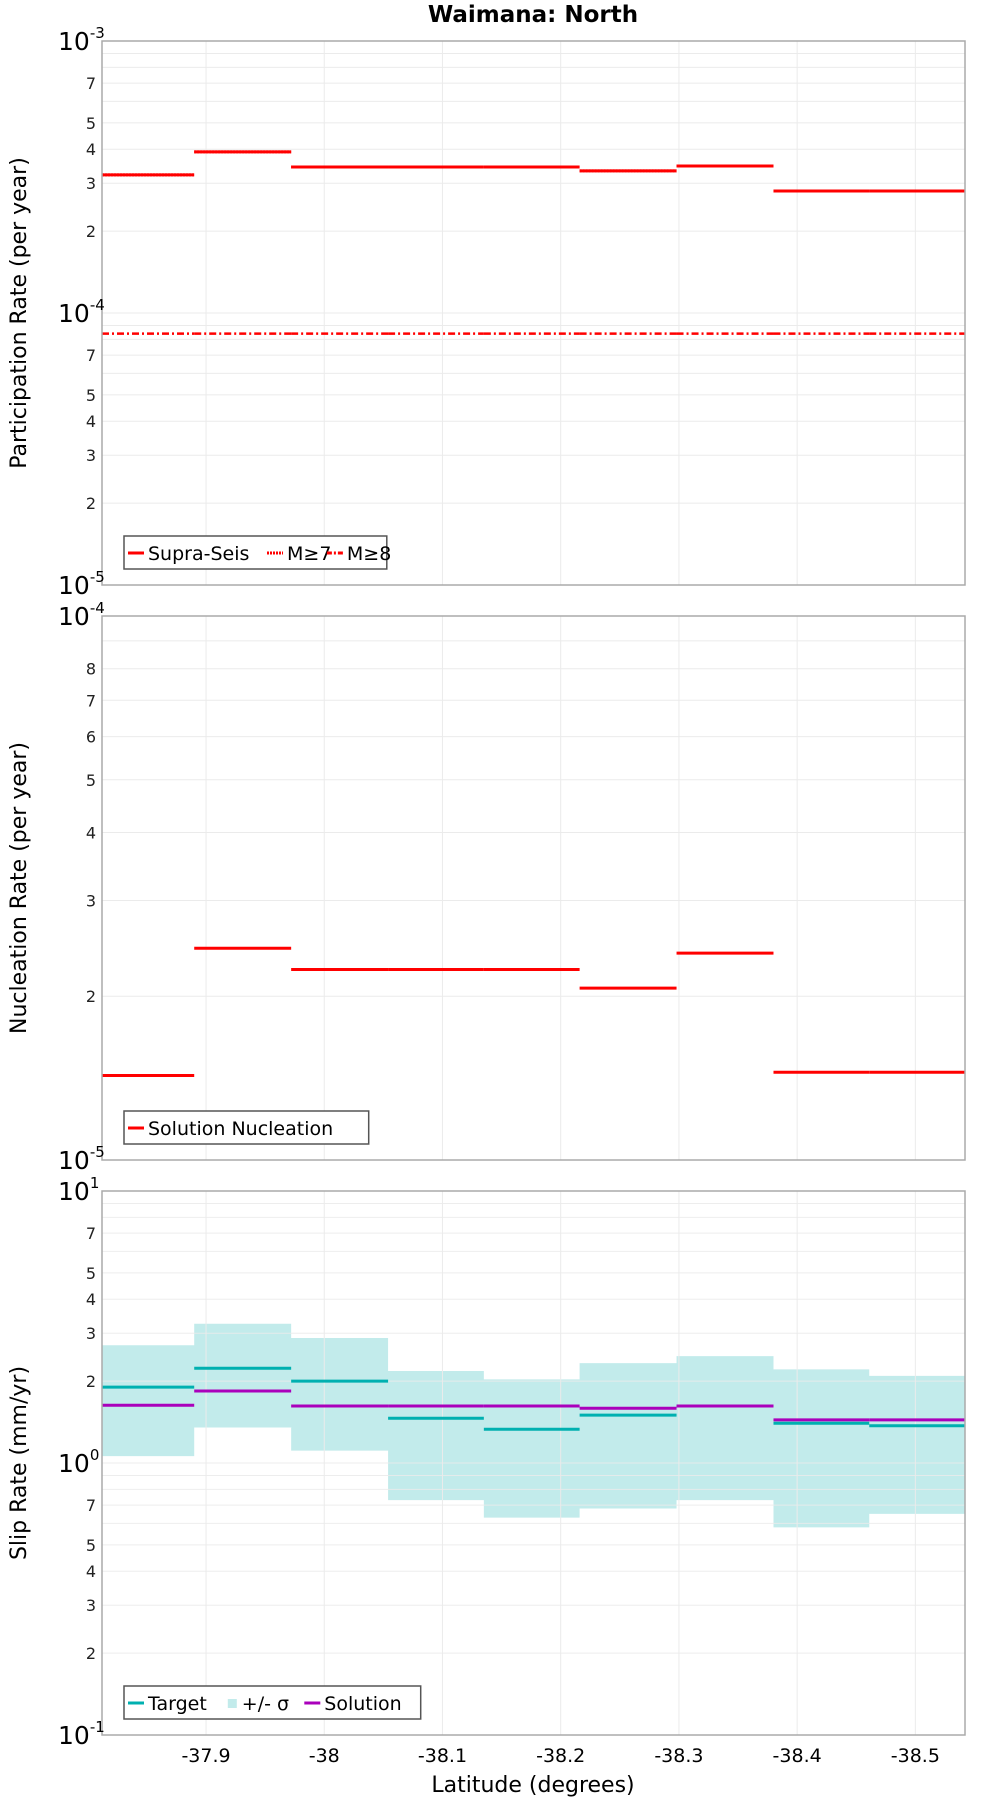  Describe the element at coordinates (81, 40) in the screenshot. I see `y-major-tick-label: 10⁻³` at that location.